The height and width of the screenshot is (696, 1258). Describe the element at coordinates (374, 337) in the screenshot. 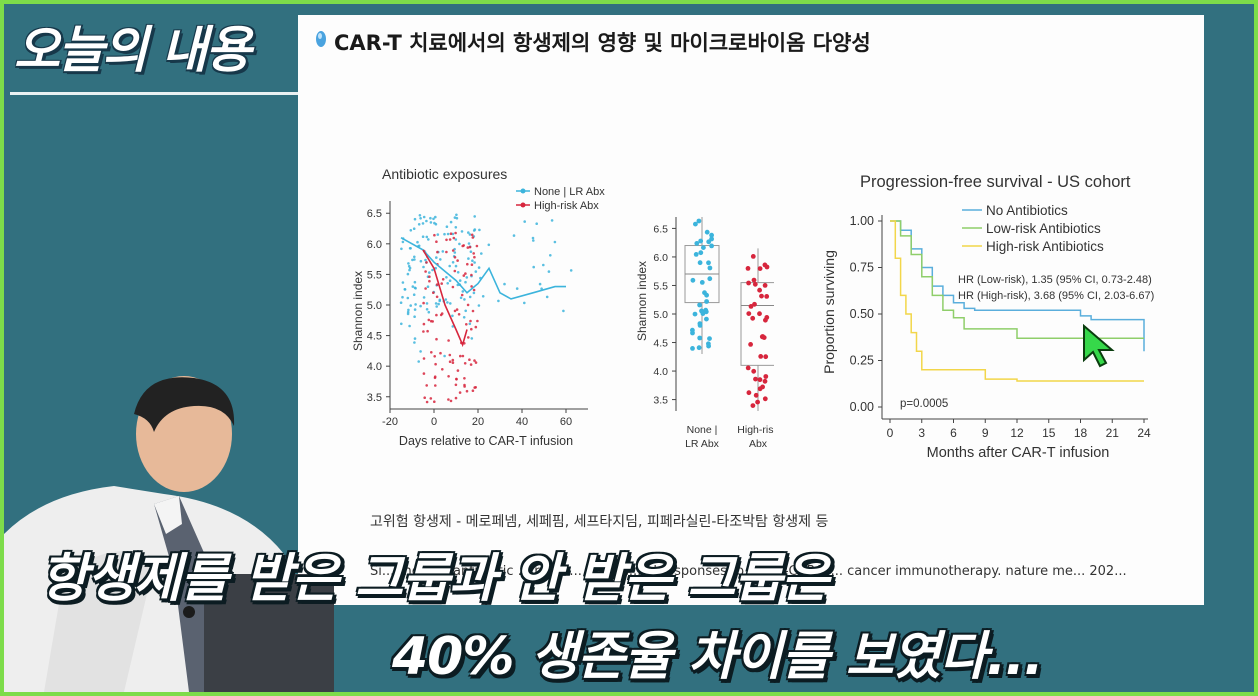

I see `y-tick-label: 4.5` at that location.